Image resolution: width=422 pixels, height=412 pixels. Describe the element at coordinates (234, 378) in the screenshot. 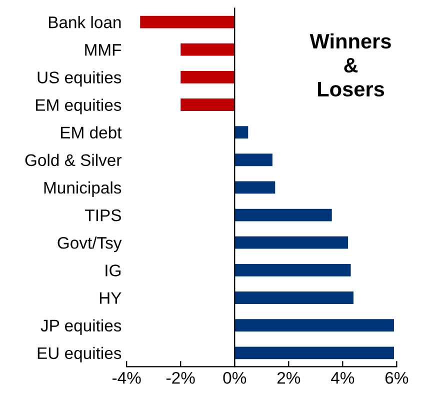

I see `x-tick-label: 0%` at that location.